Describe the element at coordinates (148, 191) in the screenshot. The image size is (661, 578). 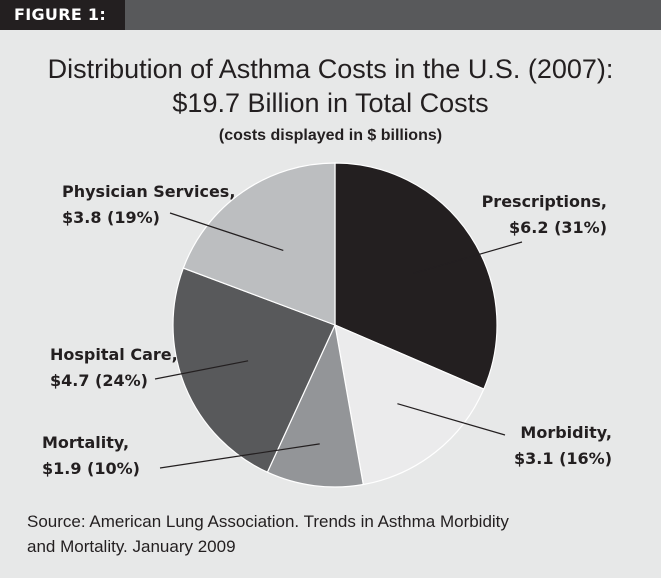
I see `slice-label-physician-services-name: Physician Services,` at that location.